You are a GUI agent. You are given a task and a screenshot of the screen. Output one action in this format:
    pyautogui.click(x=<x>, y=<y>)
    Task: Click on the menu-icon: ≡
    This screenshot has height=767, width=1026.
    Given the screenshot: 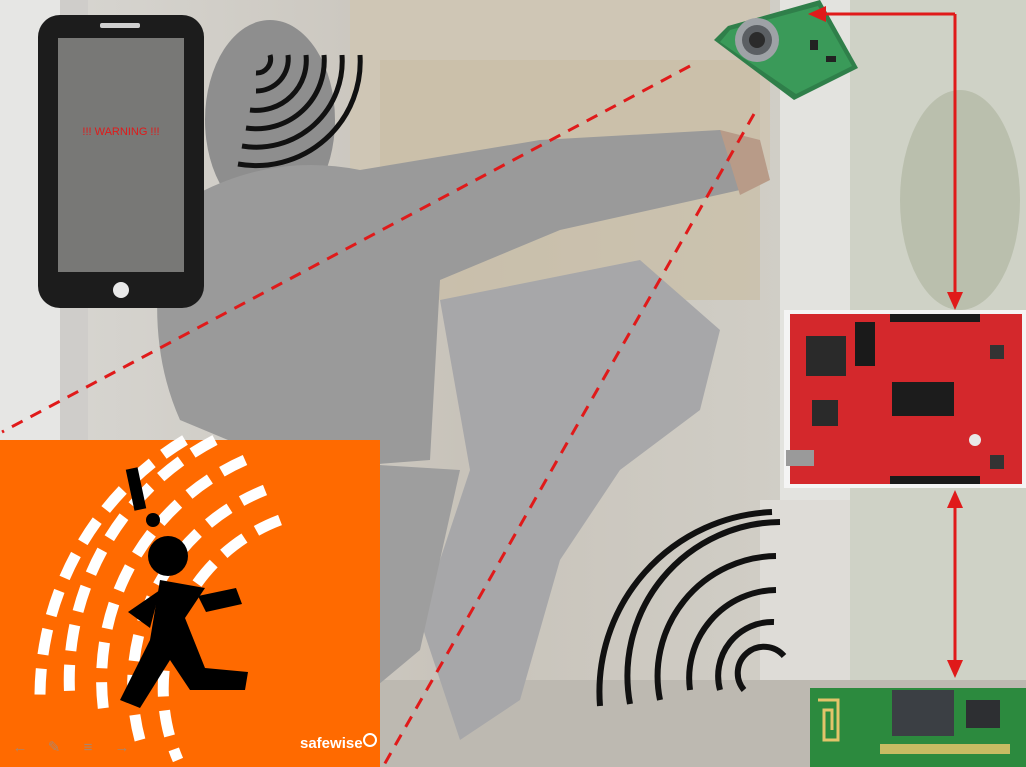 What is the action you would take?
    pyautogui.click(x=88, y=747)
    